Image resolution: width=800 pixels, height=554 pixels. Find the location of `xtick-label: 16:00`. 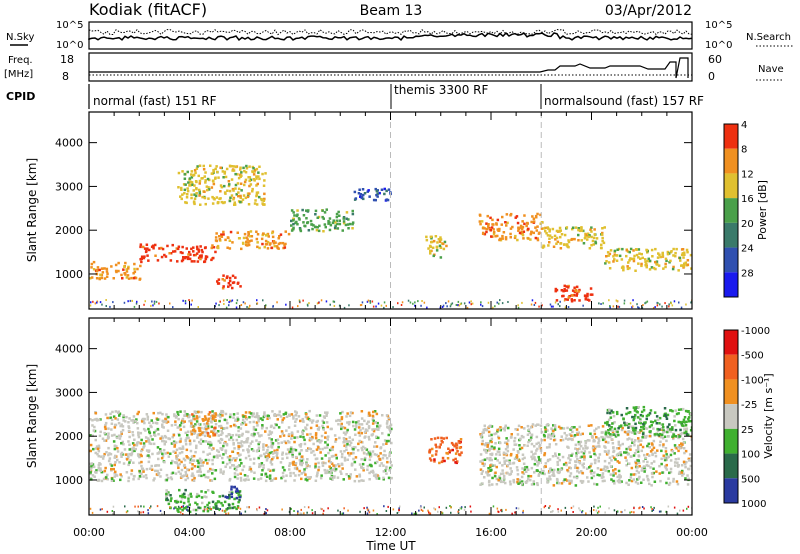

xtick-label: 16:00 is located at coordinates (491, 532).